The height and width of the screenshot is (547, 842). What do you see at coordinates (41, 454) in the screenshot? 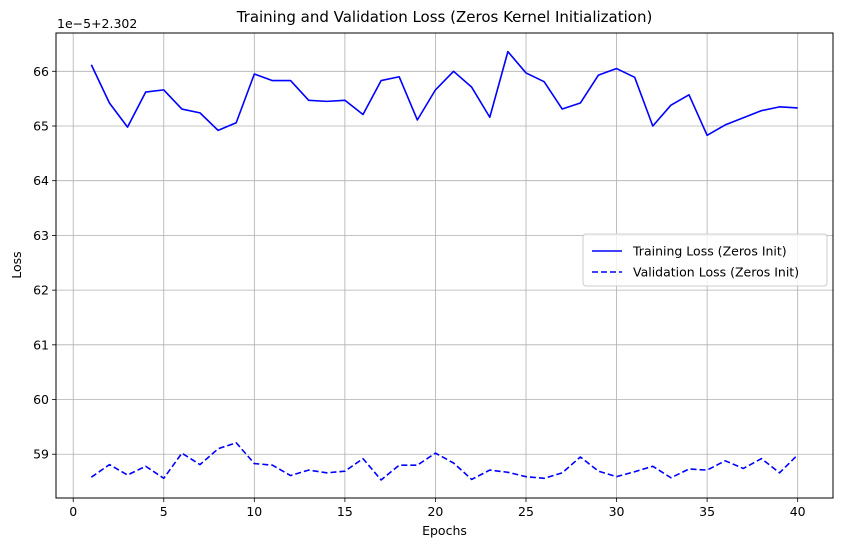
I see `y-tick-label: 59` at bounding box center [41, 454].